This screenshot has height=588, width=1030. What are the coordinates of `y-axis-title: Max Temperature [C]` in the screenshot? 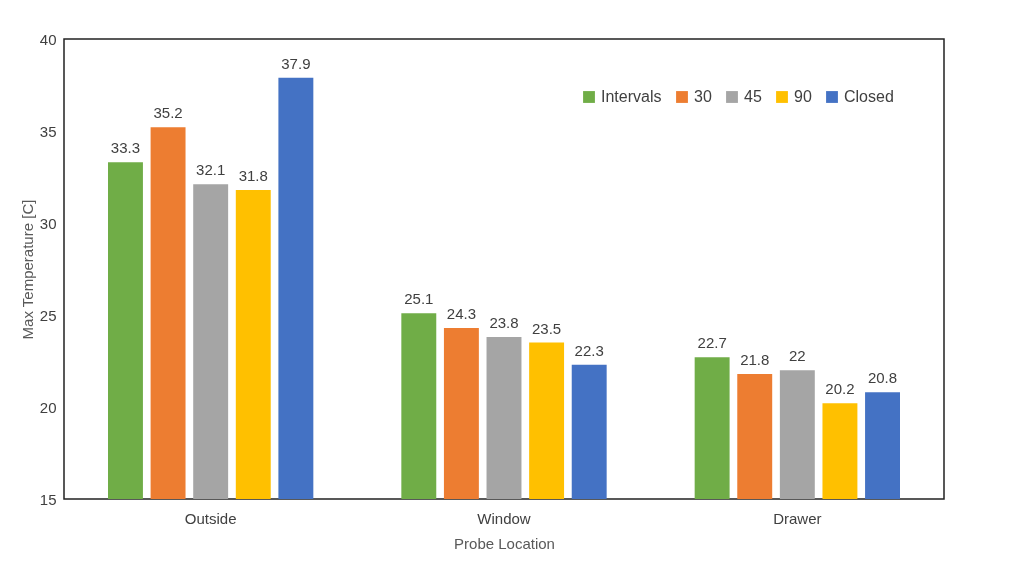 It's located at (27, 269).